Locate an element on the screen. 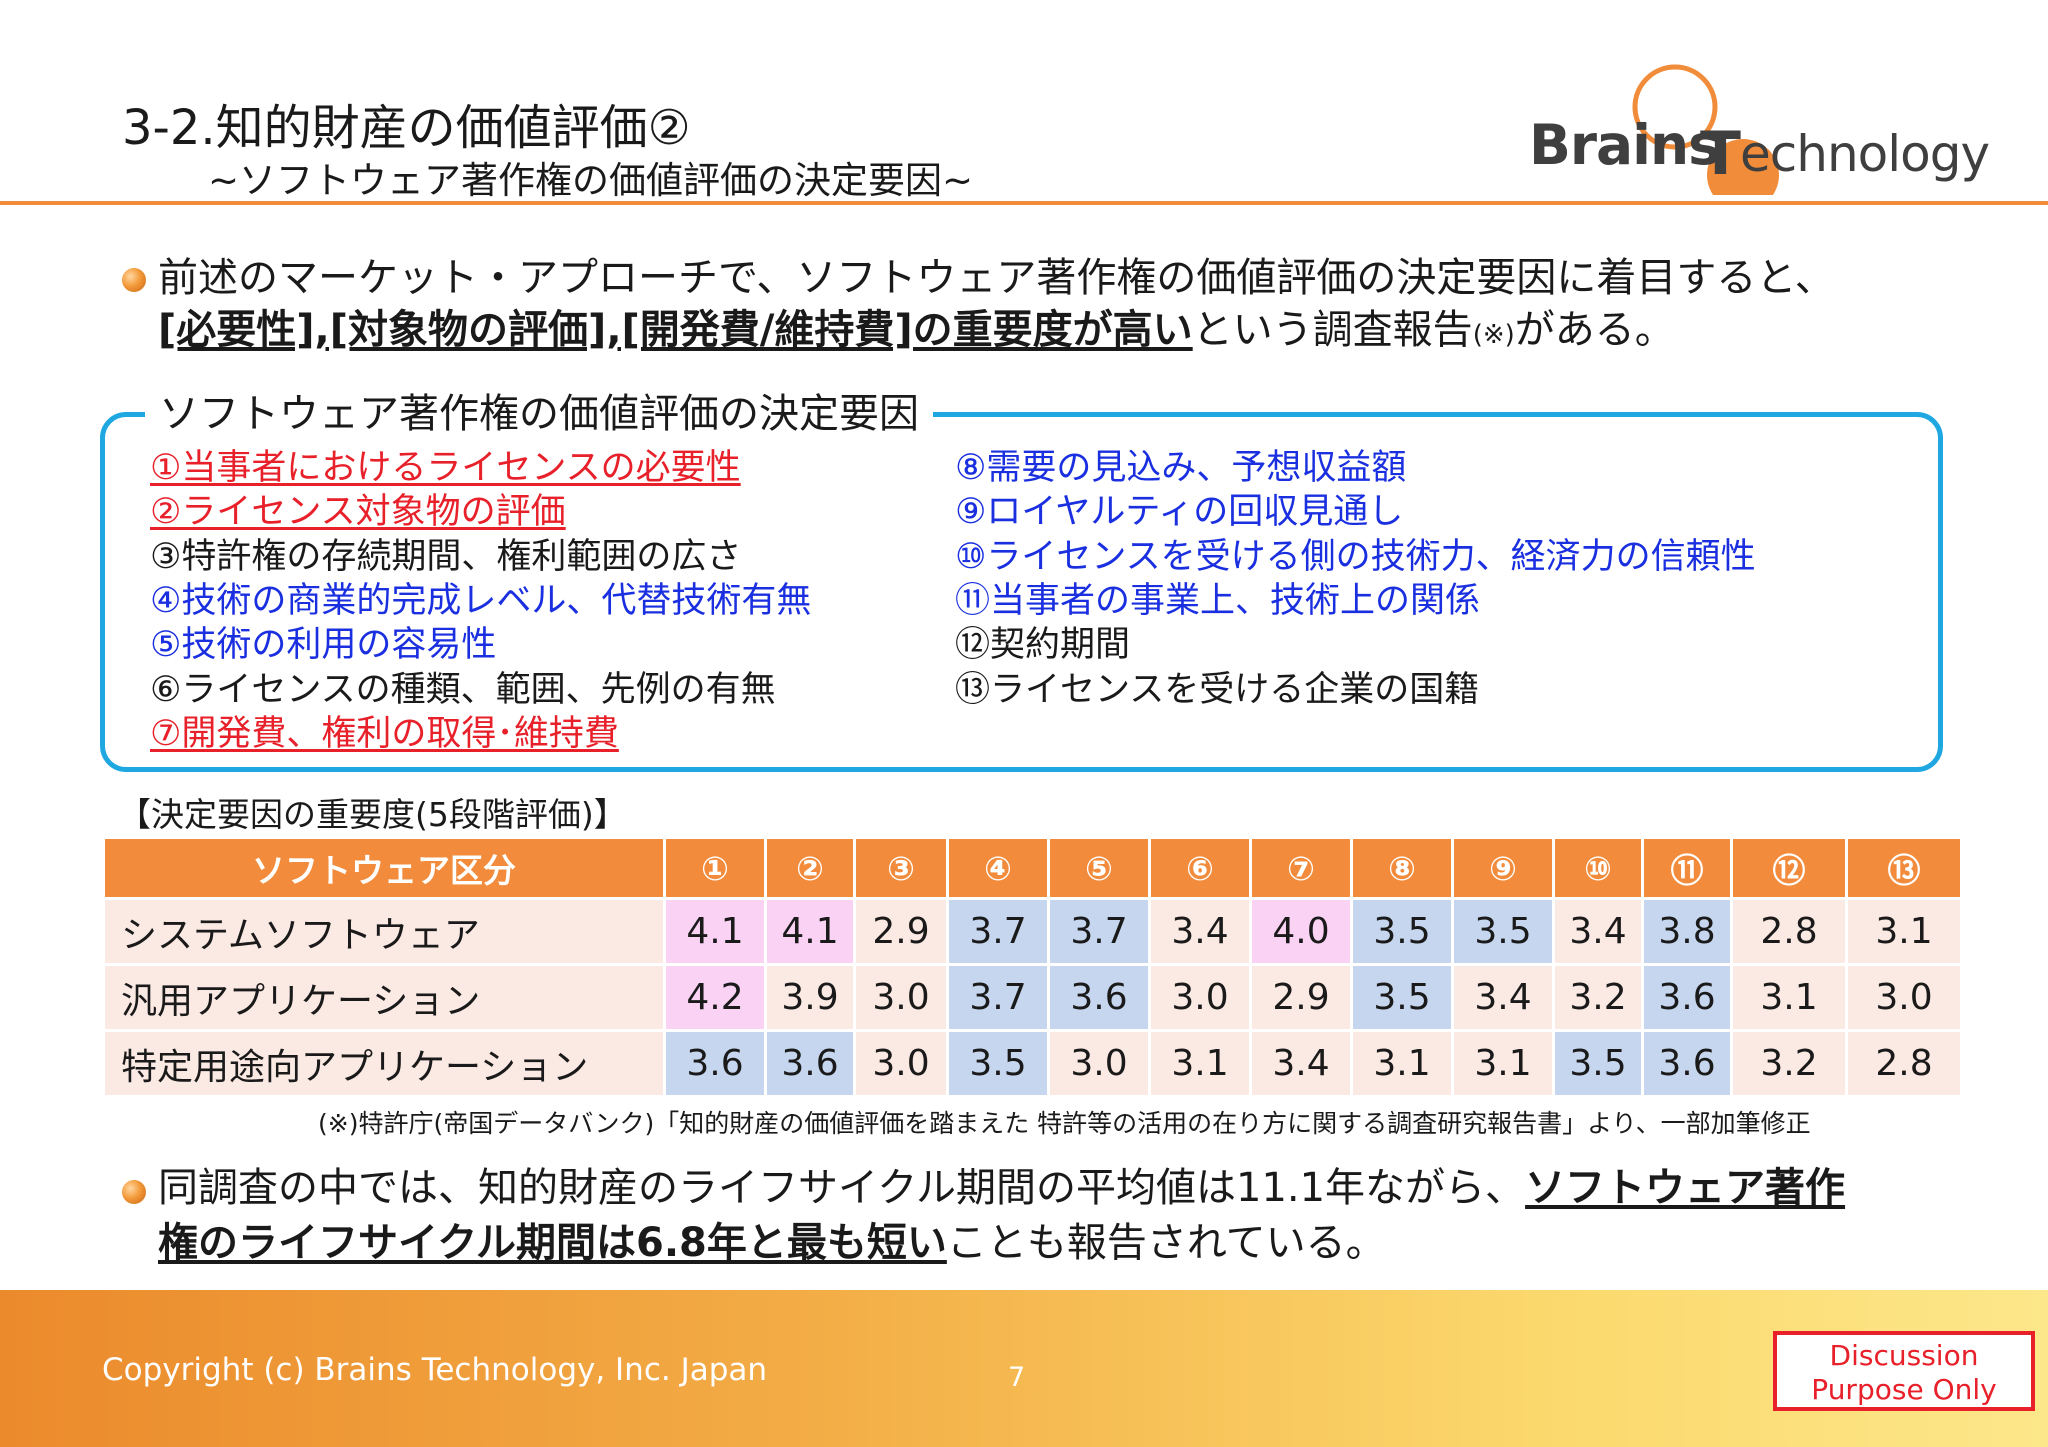 This screenshot has width=2048, height=1447. table-header-factor: ⑬ is located at coordinates (1904, 869).